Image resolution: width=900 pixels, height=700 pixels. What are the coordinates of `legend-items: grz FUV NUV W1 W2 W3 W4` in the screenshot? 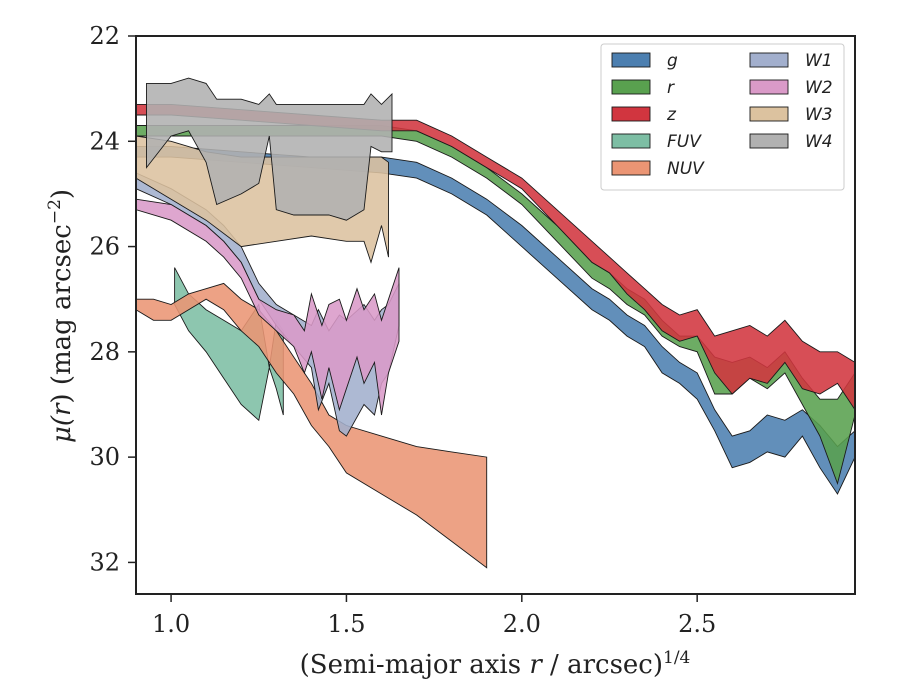 It's located at (722, 115).